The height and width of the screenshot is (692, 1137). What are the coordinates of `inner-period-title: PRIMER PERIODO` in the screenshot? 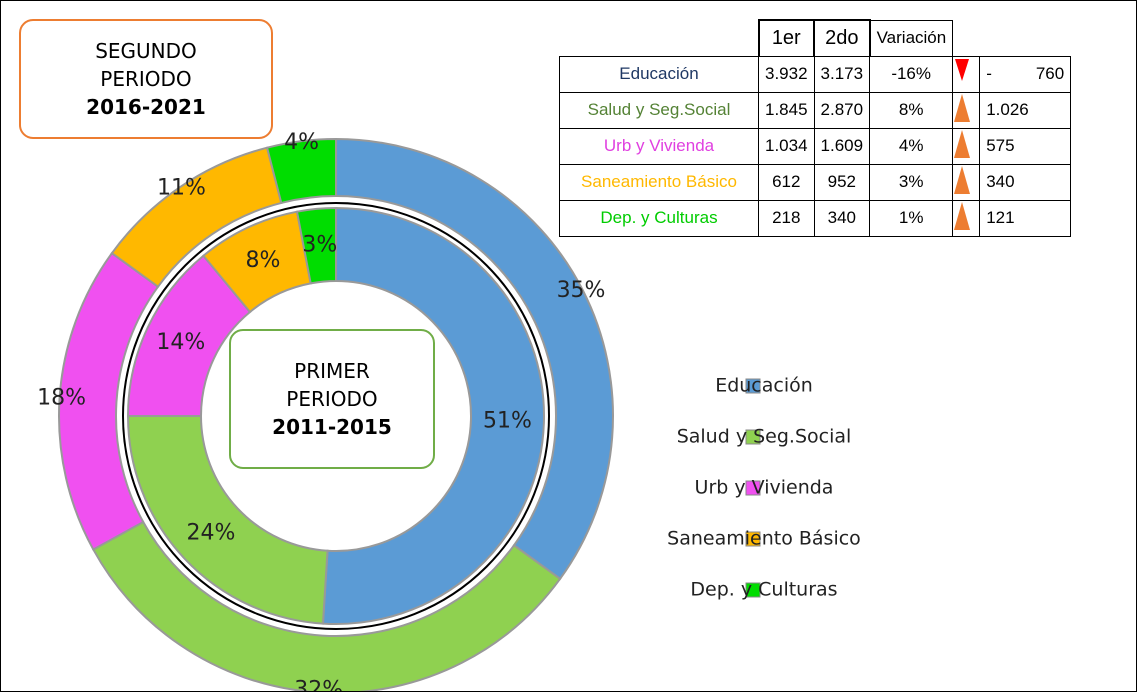 It's located at (332, 385).